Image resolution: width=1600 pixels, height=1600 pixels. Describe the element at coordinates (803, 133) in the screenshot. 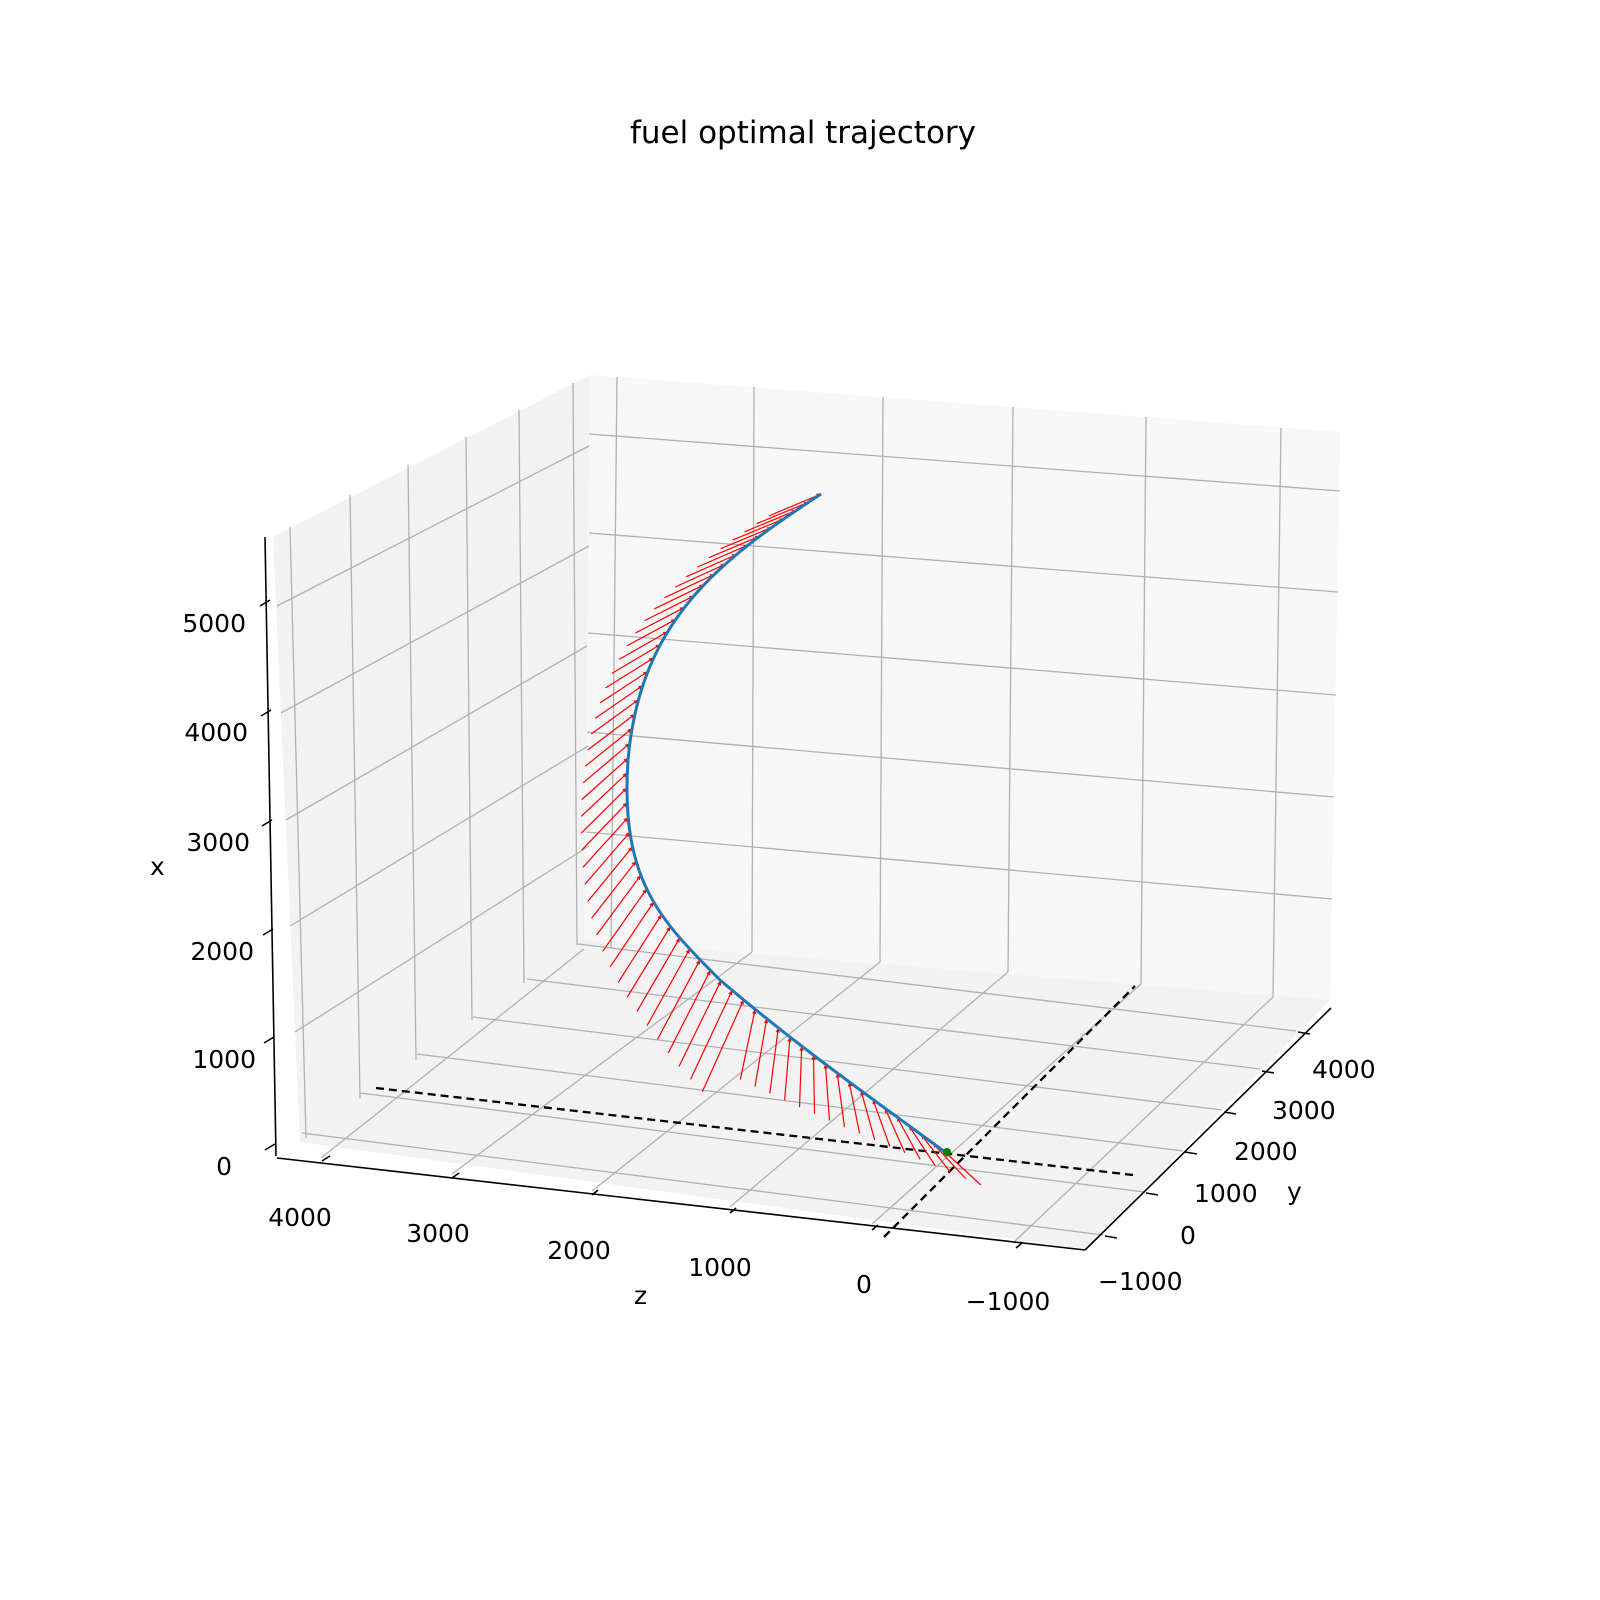

I see `chart-title: fuel optimal trajectory` at that location.